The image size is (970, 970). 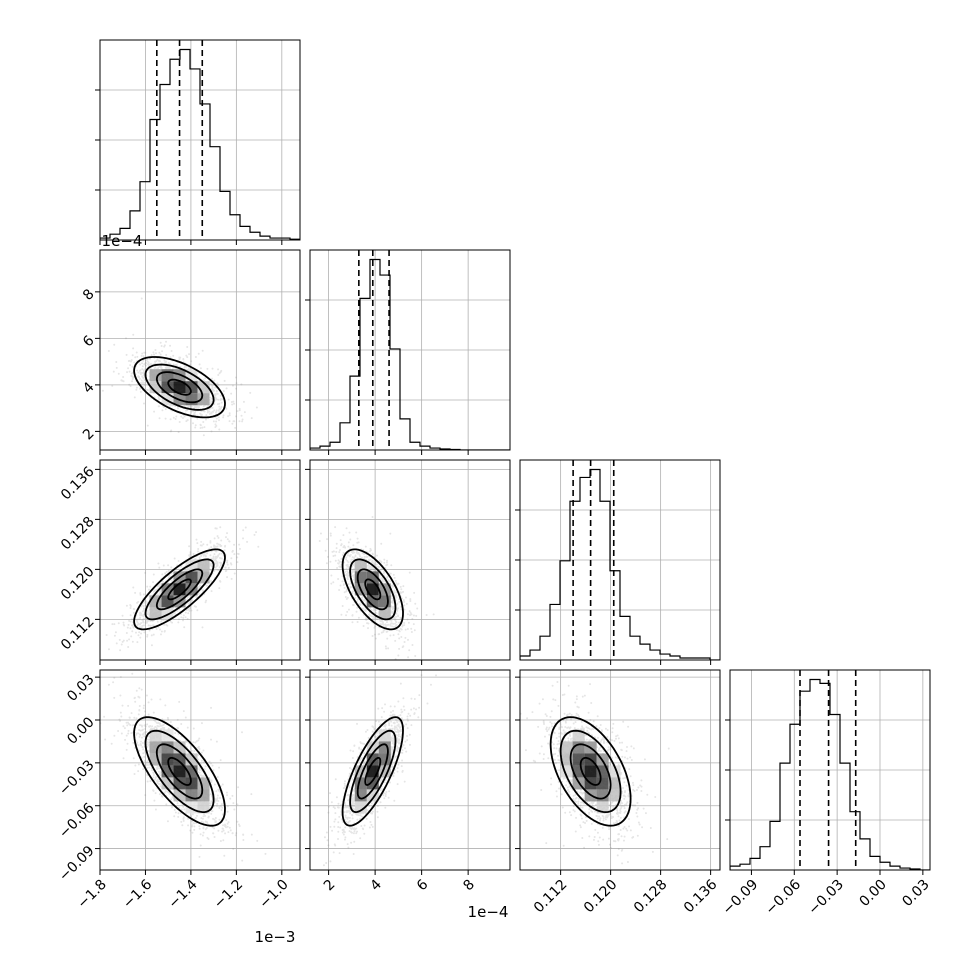 What do you see at coordinates (77, 864) in the screenshot?
I see `y-tick-label-text: −0.09` at bounding box center [77, 864].